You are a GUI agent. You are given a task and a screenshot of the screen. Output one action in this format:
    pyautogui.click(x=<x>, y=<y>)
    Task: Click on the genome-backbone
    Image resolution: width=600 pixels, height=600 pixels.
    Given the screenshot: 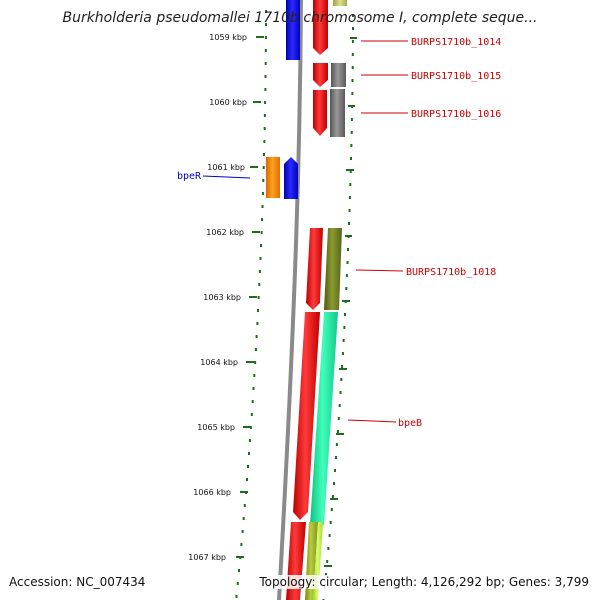 What is the action you would take?
    pyautogui.click(x=290, y=300)
    